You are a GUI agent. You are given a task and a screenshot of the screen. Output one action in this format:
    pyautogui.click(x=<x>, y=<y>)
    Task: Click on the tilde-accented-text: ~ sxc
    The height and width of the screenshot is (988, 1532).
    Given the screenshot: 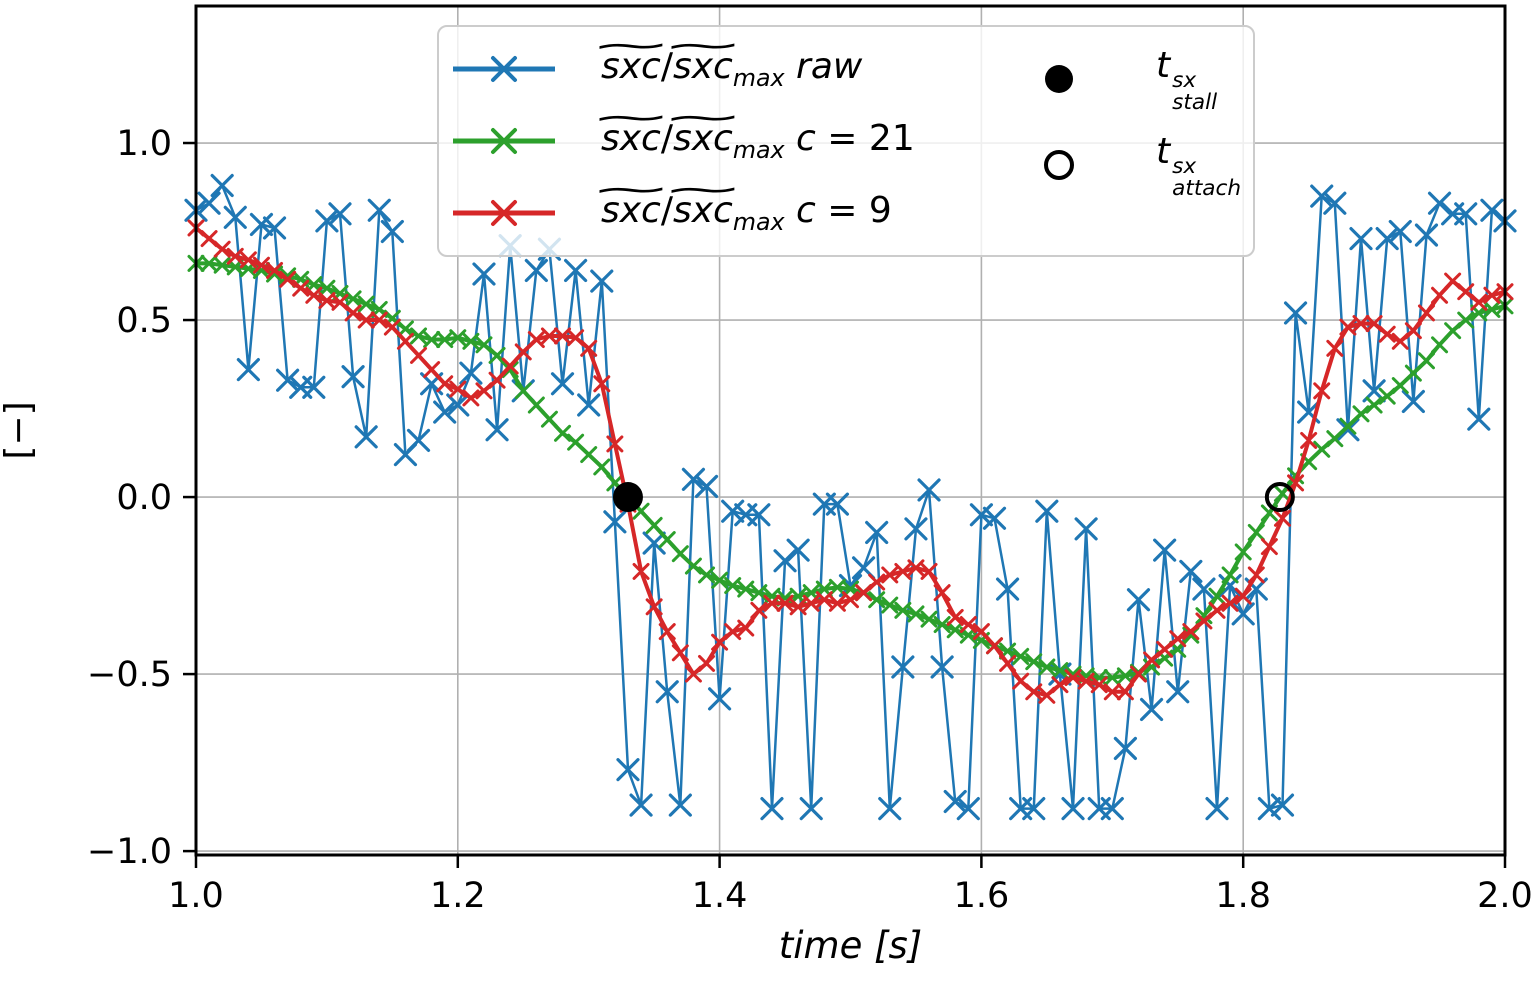 What is the action you would take?
    pyautogui.click(x=702, y=200)
    